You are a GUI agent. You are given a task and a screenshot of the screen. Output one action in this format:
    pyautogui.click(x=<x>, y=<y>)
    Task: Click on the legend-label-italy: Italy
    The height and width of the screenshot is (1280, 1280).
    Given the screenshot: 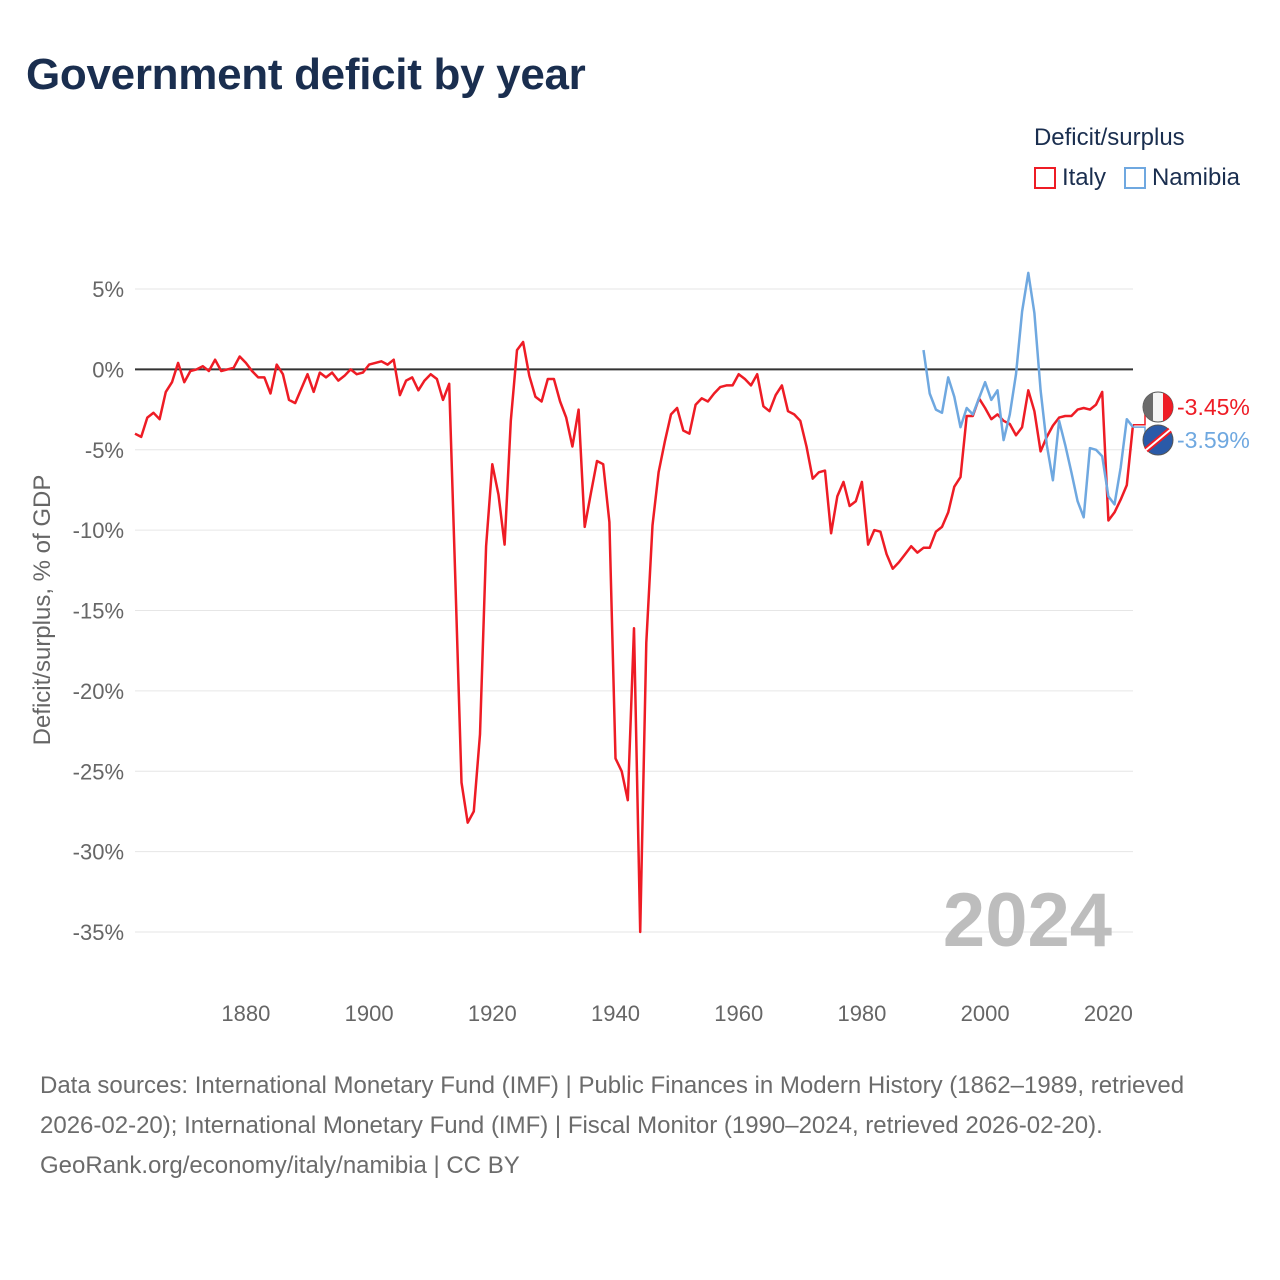 What is the action you would take?
    pyautogui.click(x=1083, y=177)
    